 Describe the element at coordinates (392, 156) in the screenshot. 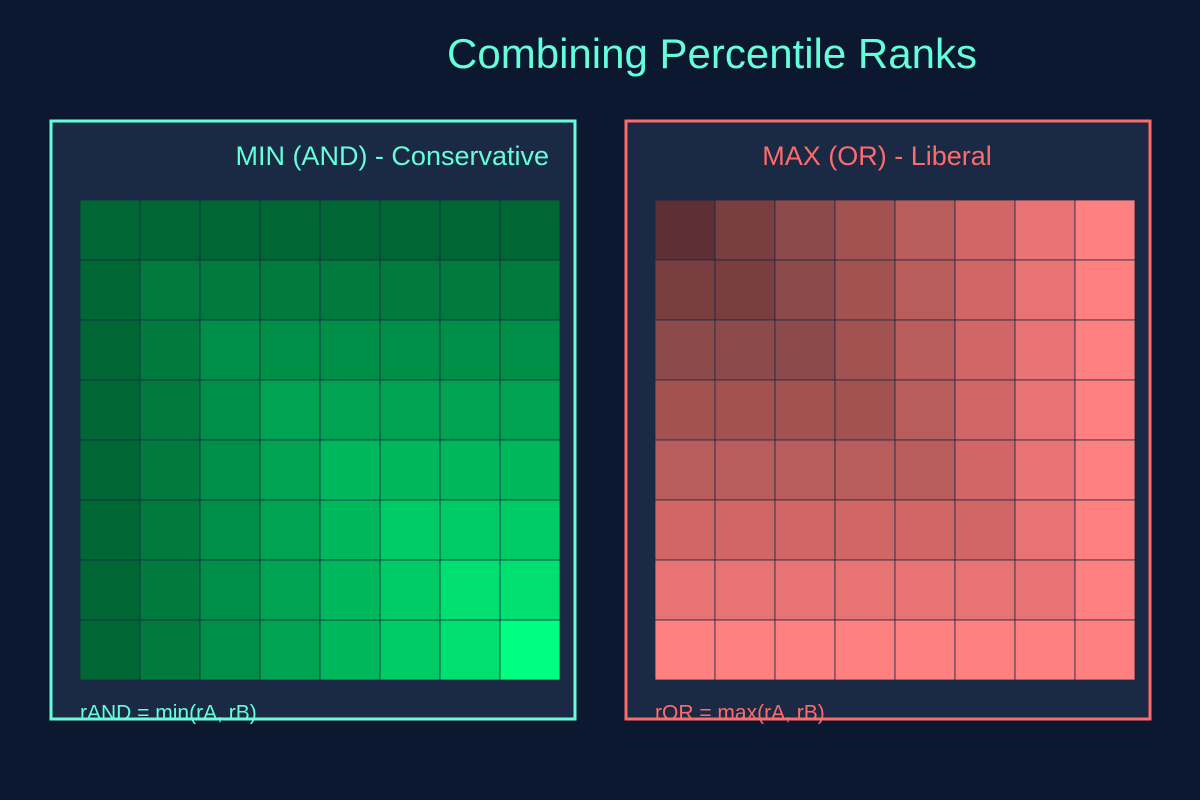

I see `panel-title: MIN (AND) - Conservative` at that location.